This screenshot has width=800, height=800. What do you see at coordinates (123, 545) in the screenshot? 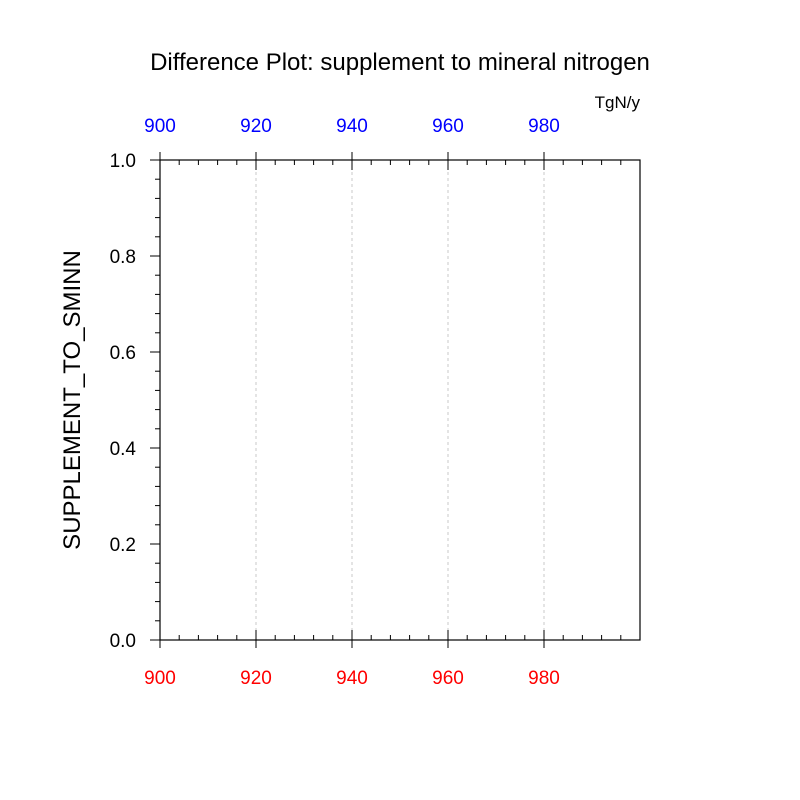
I see `y-tick-label: 0.2` at bounding box center [123, 545].